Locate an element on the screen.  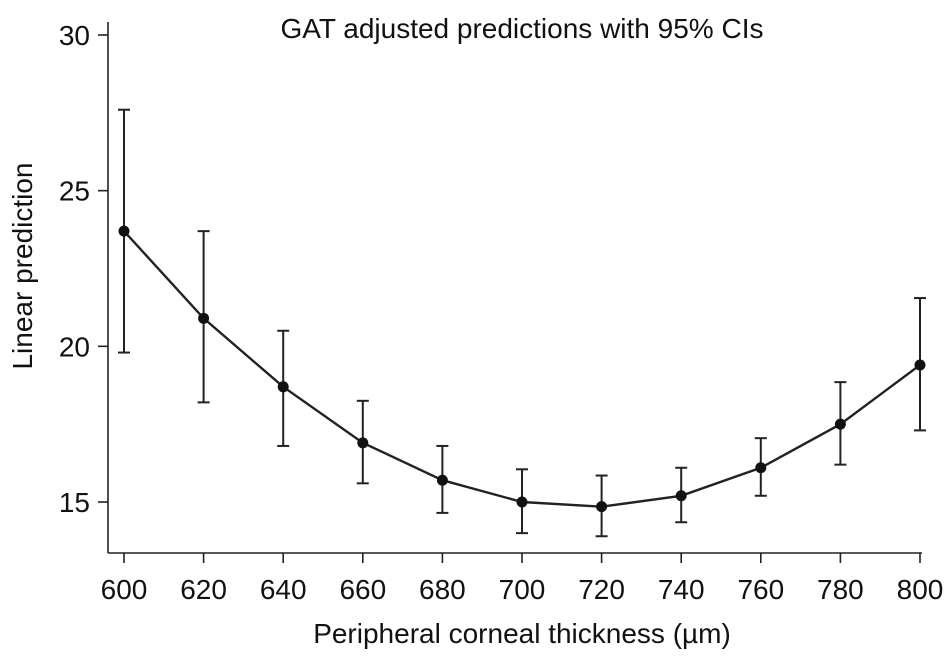
y-tick-label: 30 is located at coordinates (74, 35).